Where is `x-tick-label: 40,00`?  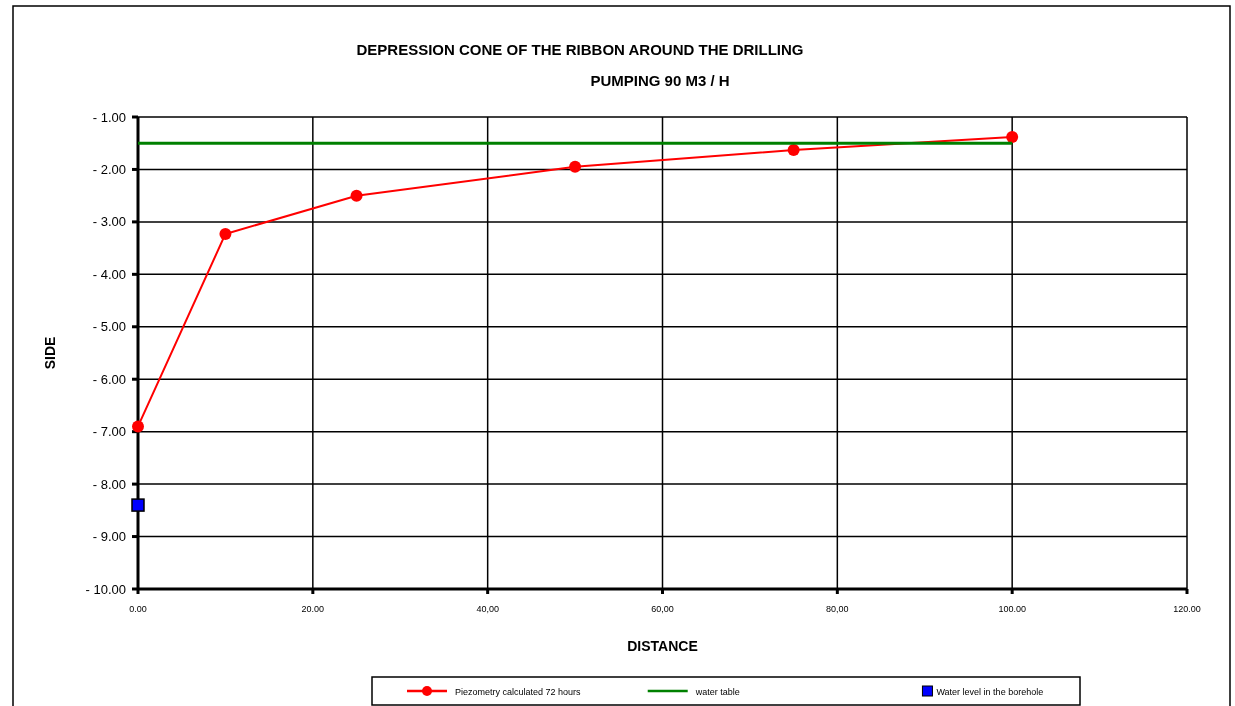 x-tick-label: 40,00 is located at coordinates (487, 609).